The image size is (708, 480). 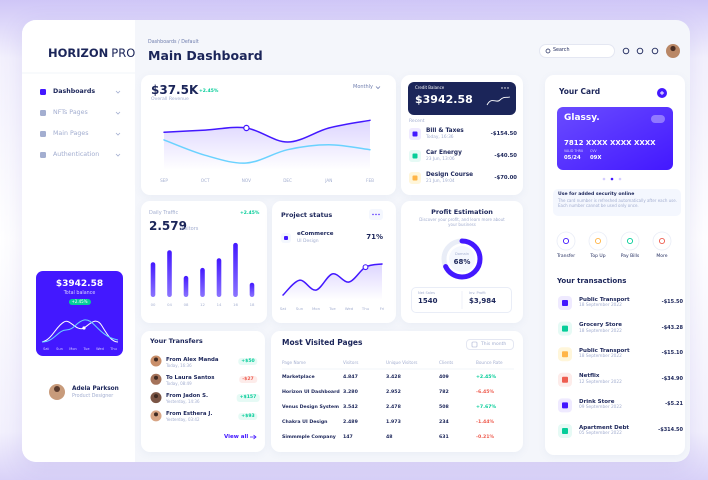 What do you see at coordinates (349, 308) in the screenshot?
I see `x-tick-label: Wed` at bounding box center [349, 308].